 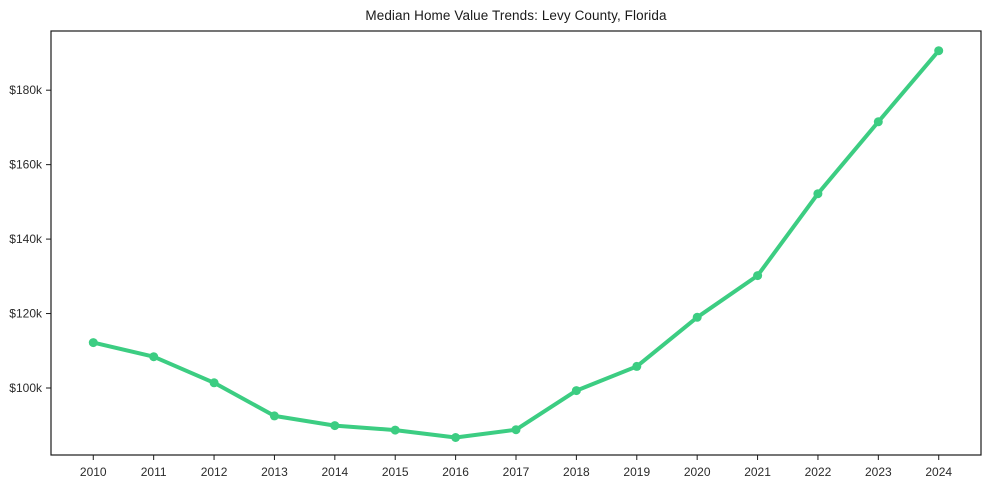 What do you see at coordinates (516, 472) in the screenshot?
I see `x-axis-tick-label: 2017` at bounding box center [516, 472].